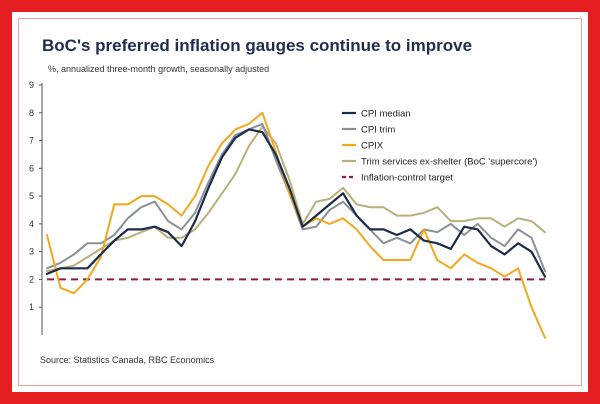 The width and height of the screenshot is (600, 404). What do you see at coordinates (31, 168) in the screenshot?
I see `y-tick-label: 6` at bounding box center [31, 168].